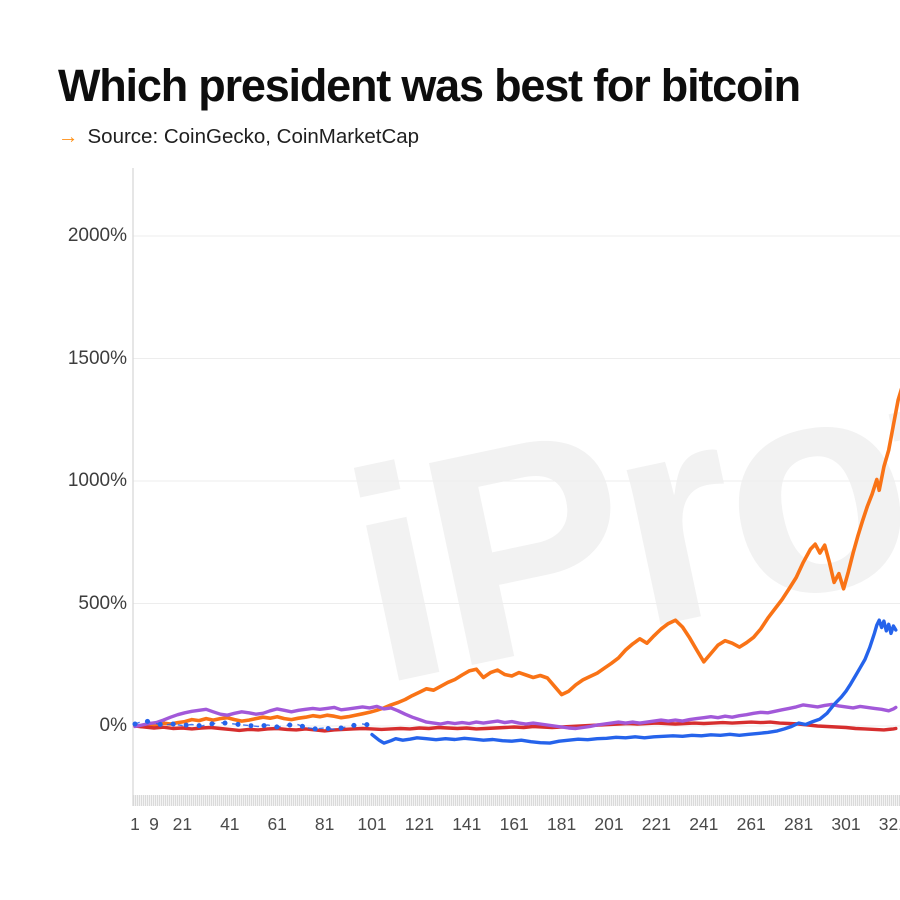 Image resolution: width=900 pixels, height=900 pixels. Describe the element at coordinates (704, 824) in the screenshot. I see `x-tick-label: 241` at that location.